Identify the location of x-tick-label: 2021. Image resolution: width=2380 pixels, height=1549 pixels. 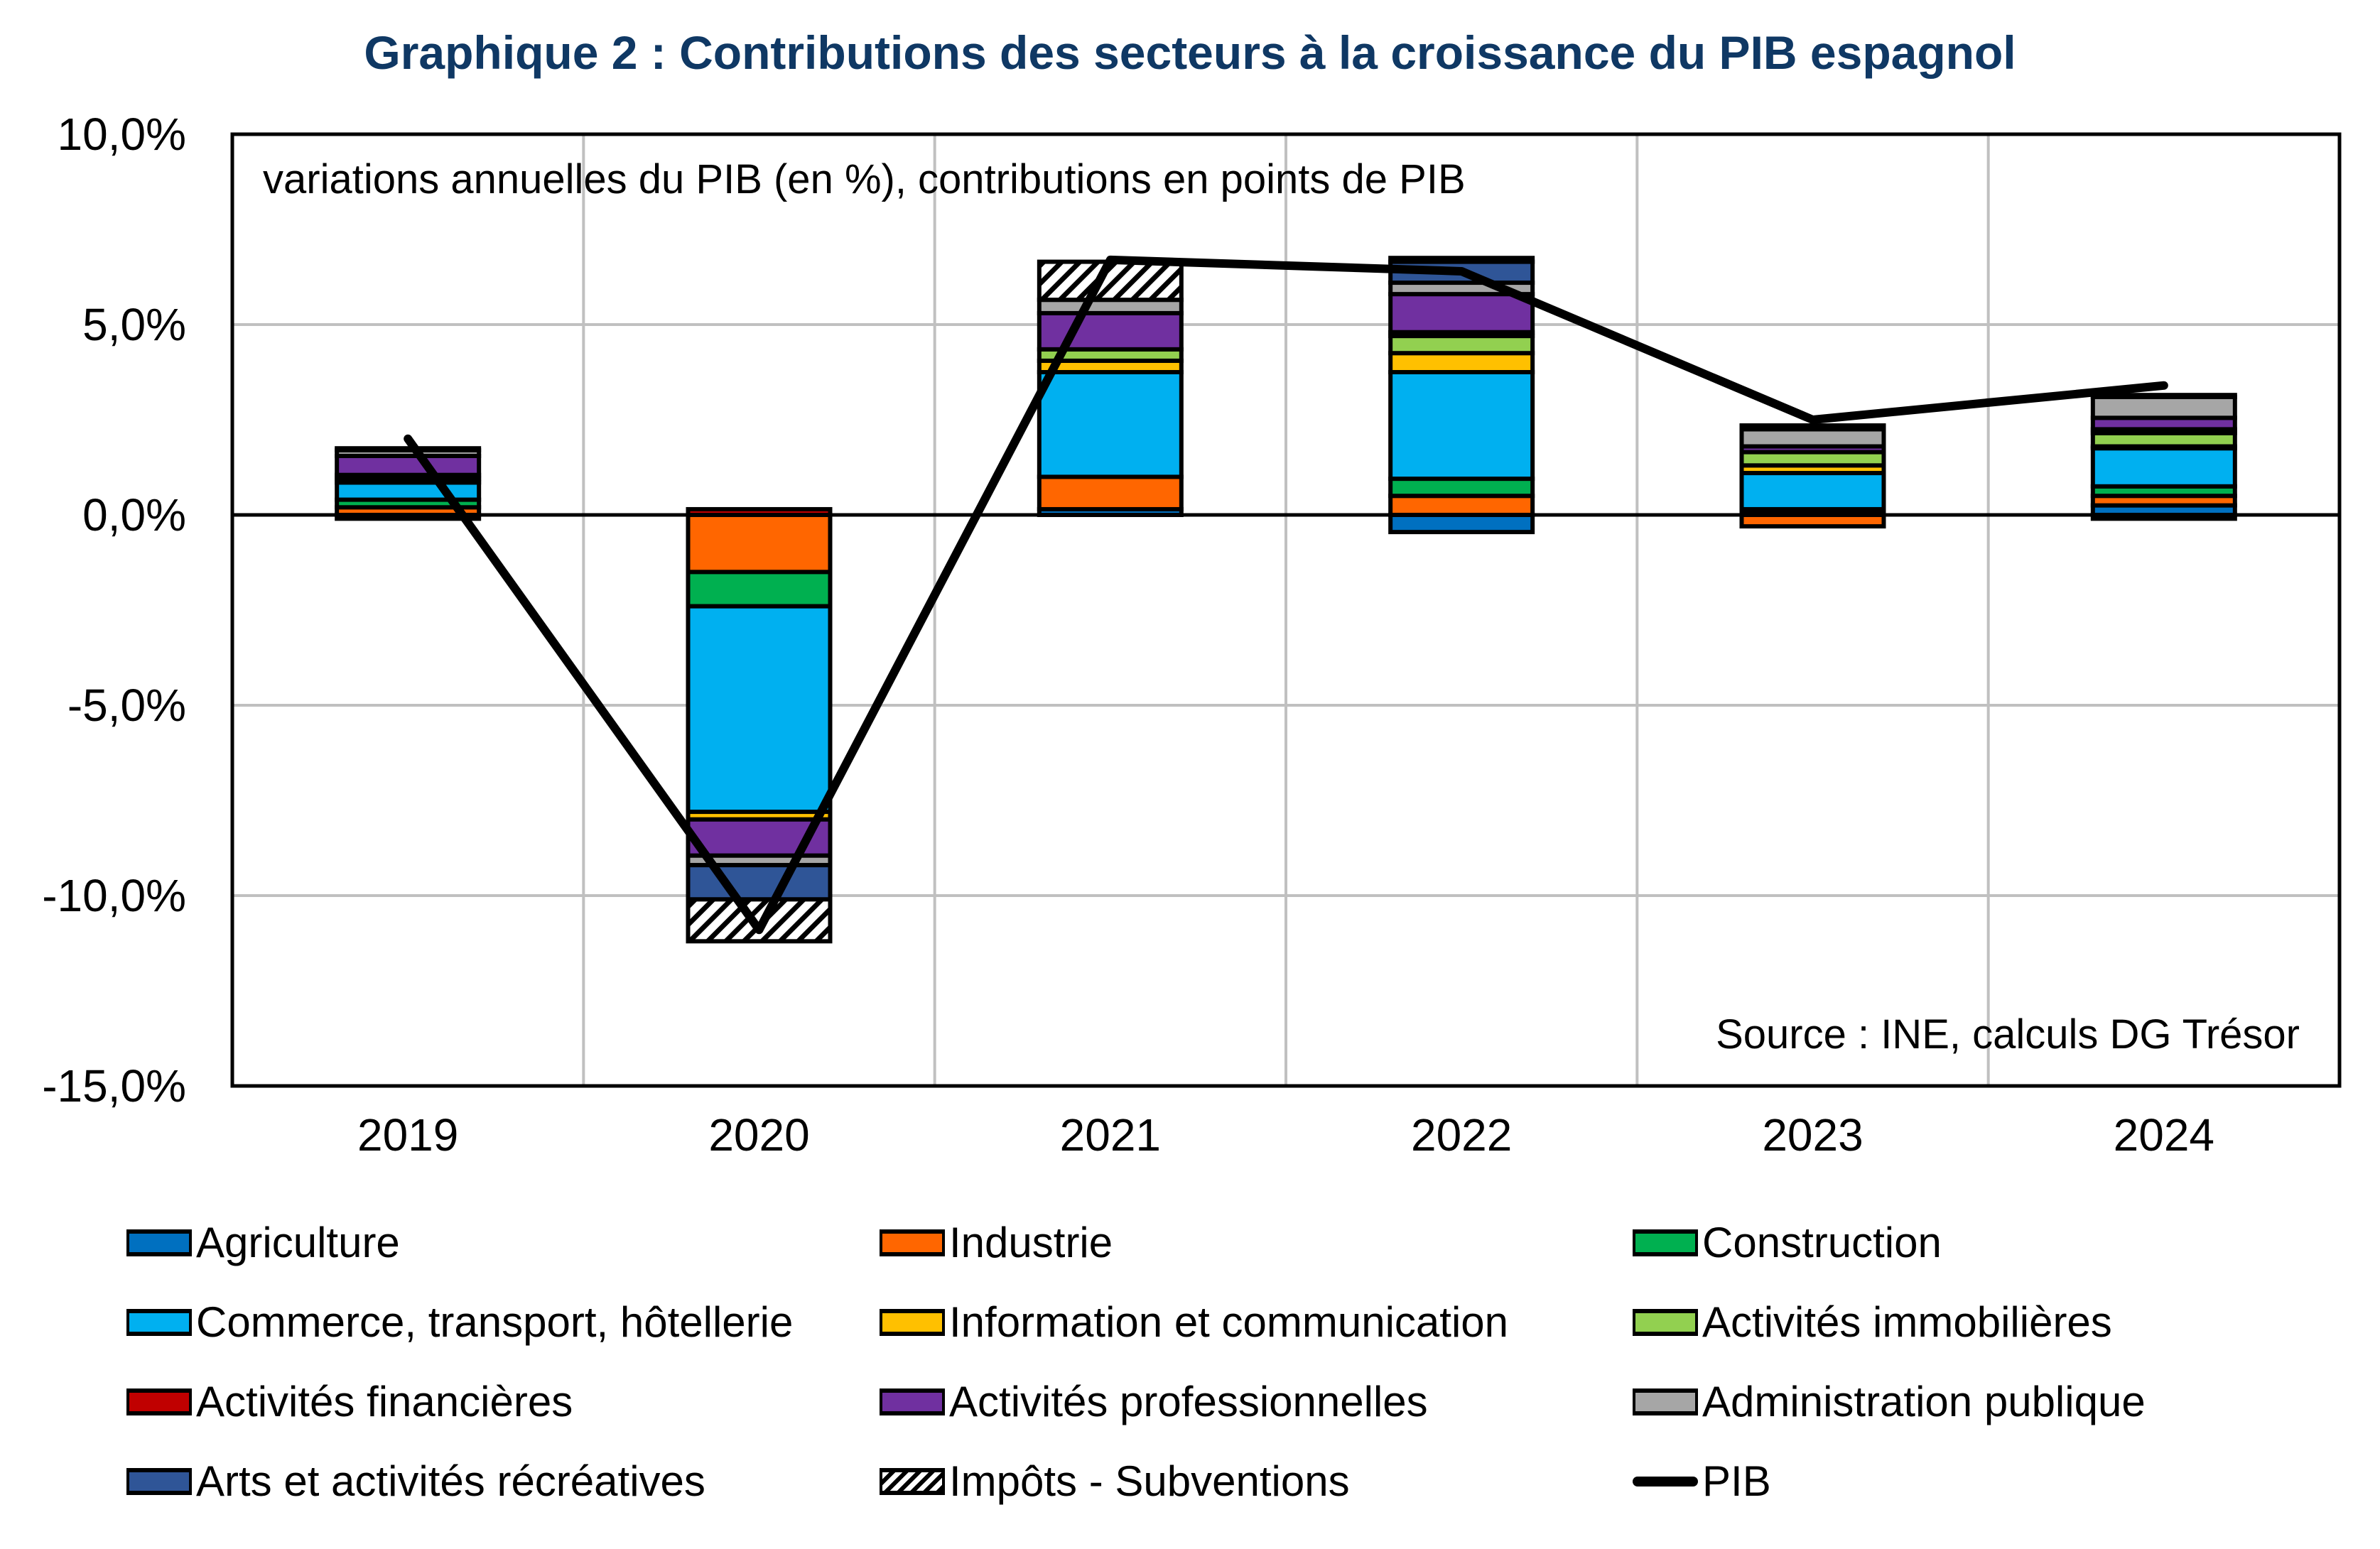
(1110, 1135).